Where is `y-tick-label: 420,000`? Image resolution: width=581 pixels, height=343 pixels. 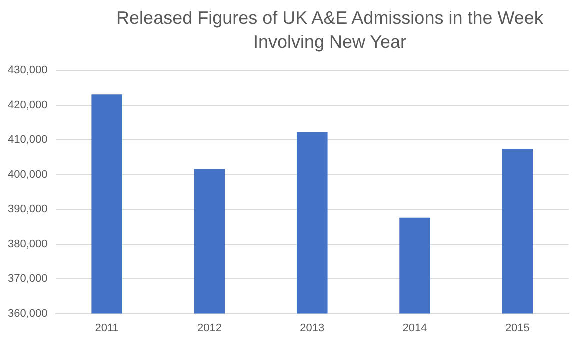
y-tick-label: 420,000 is located at coordinates (28, 105).